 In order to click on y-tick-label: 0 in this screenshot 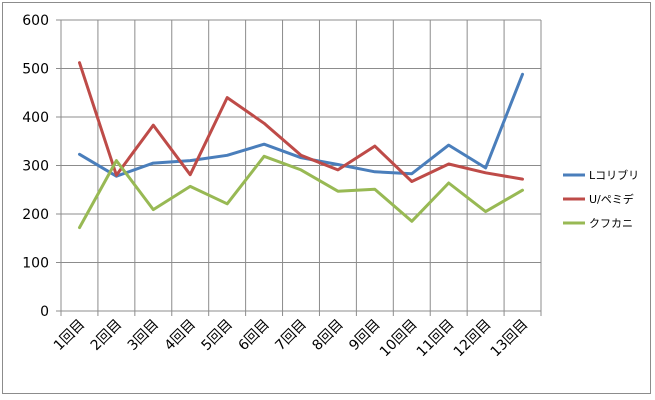, I will do `click(44, 312)`.